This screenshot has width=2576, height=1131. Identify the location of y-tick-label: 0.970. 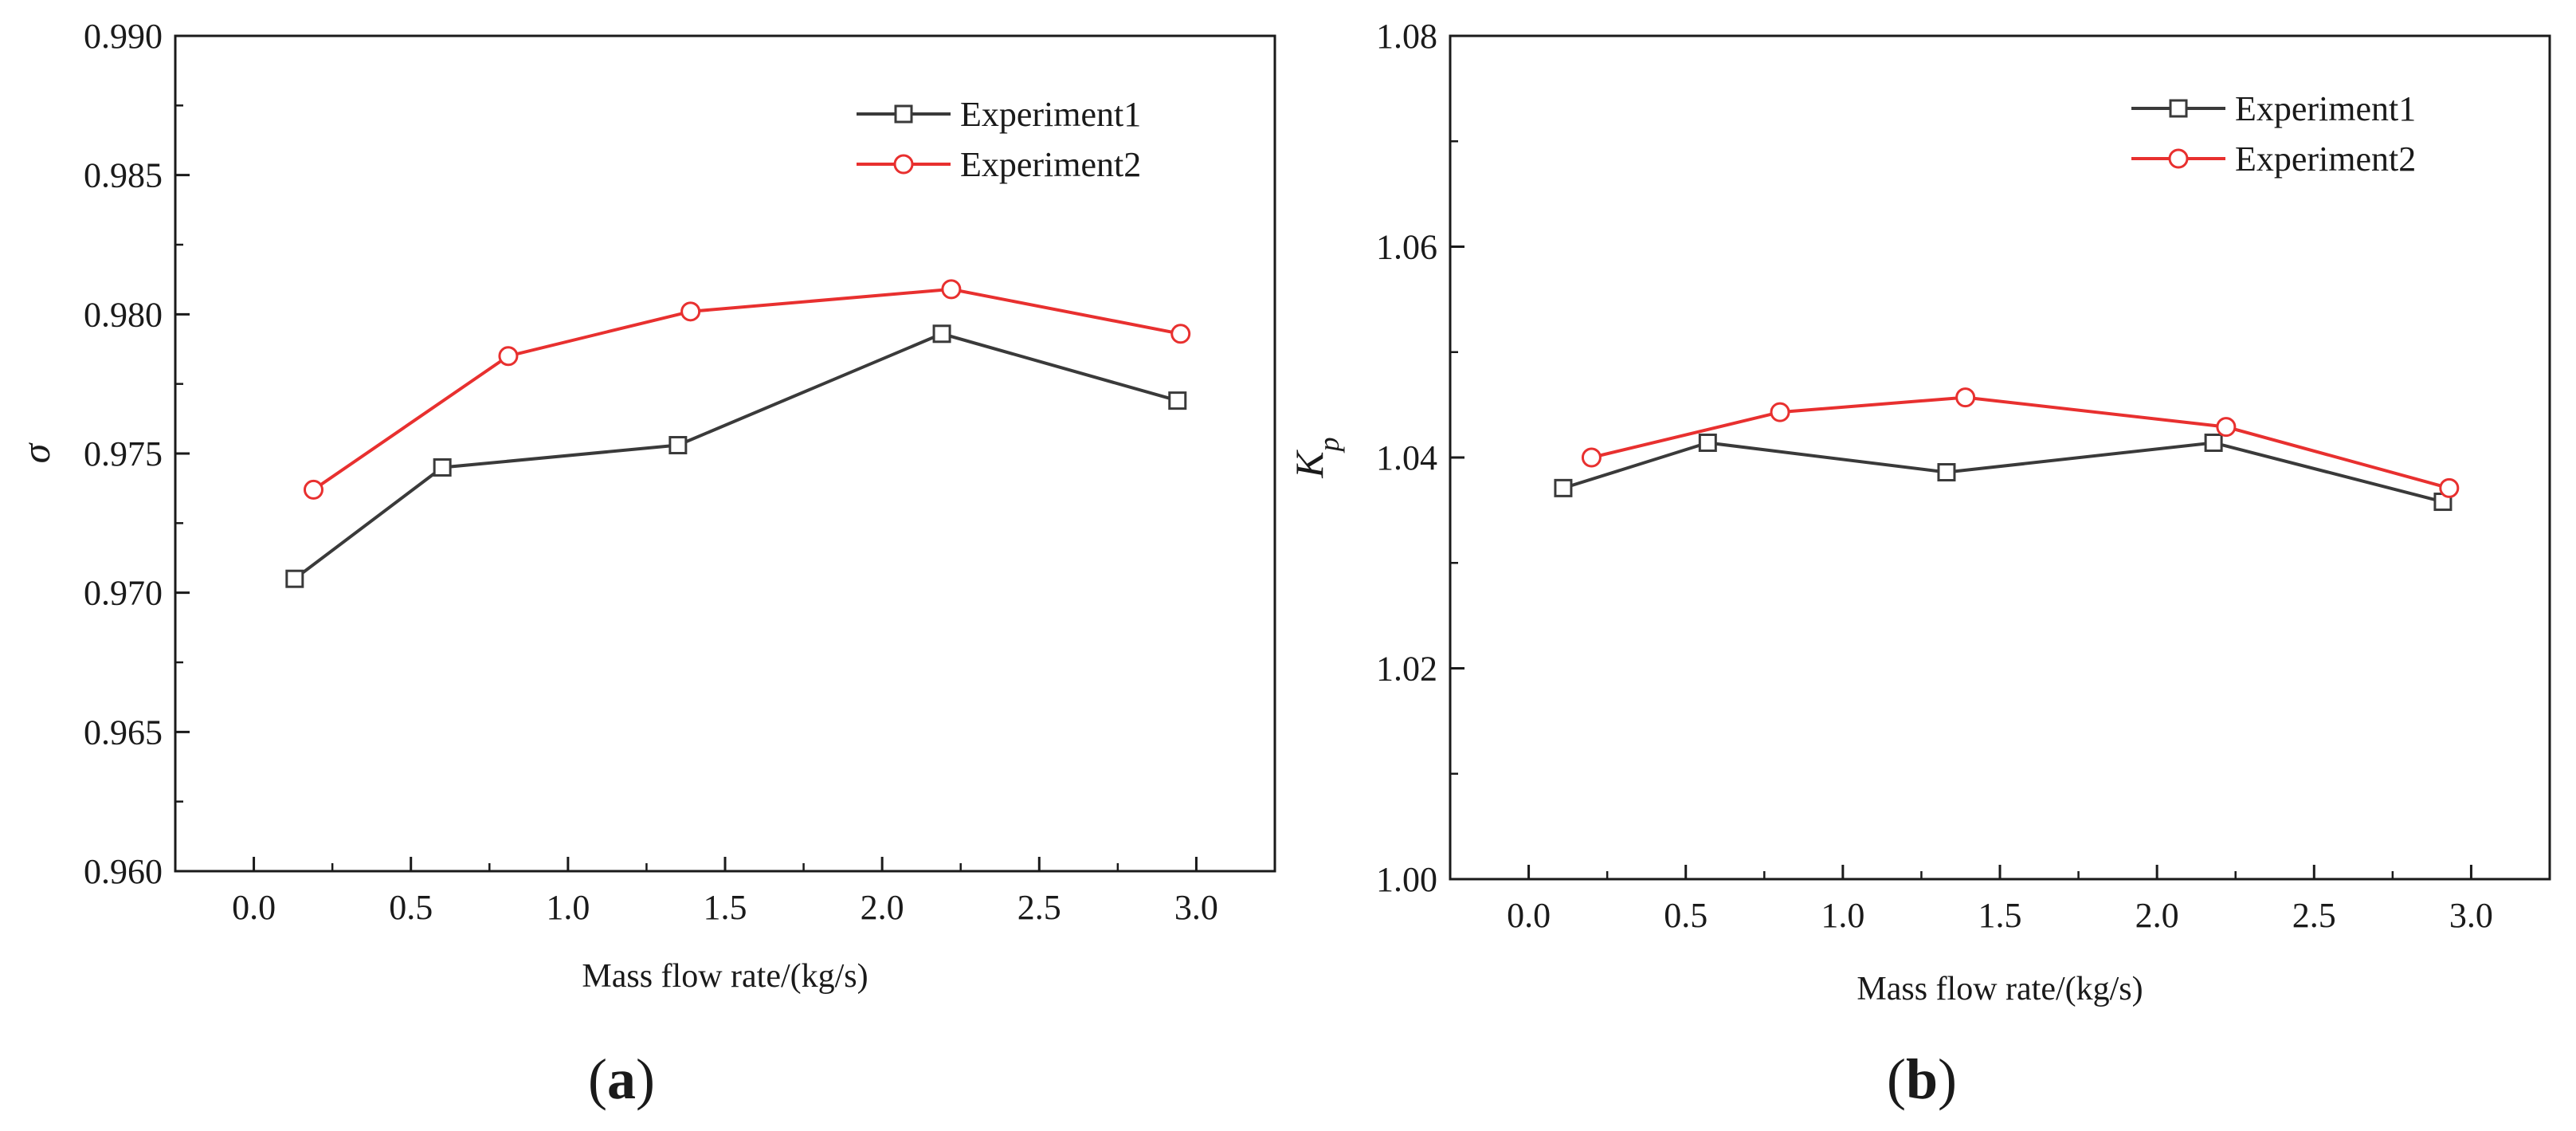
(123, 593).